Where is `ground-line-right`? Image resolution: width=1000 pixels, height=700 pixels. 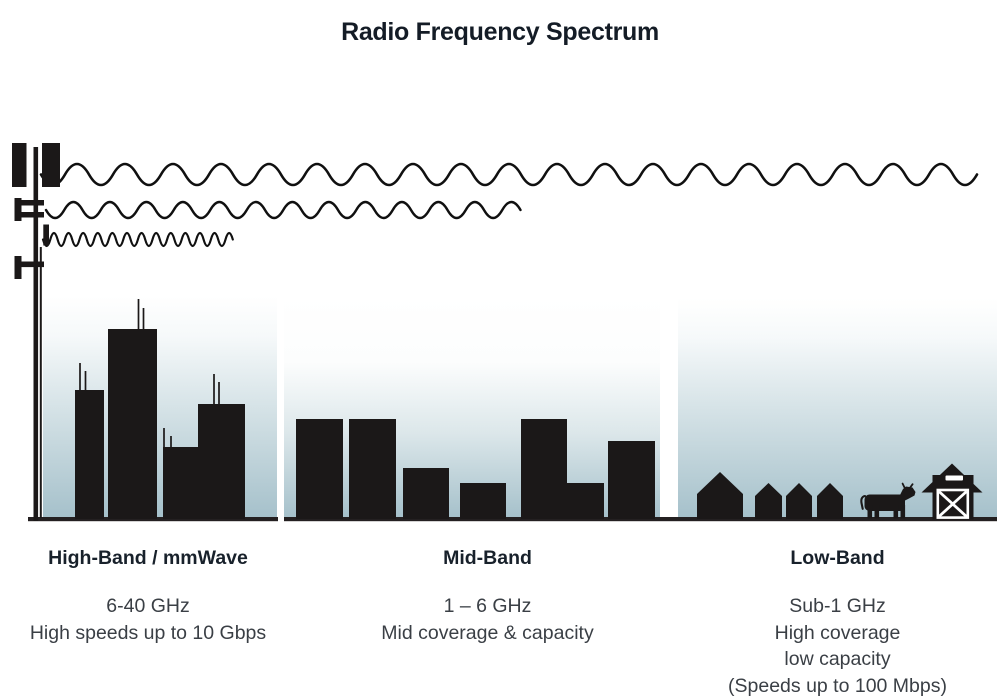 ground-line-right is located at coordinates (640, 519).